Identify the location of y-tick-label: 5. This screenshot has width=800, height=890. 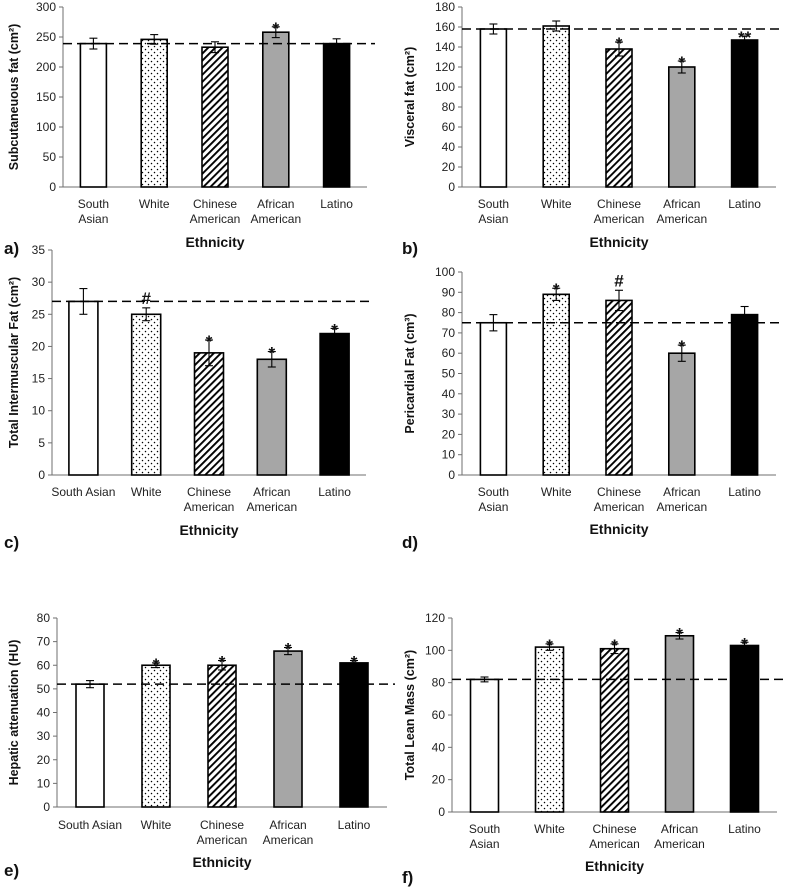
(41, 443).